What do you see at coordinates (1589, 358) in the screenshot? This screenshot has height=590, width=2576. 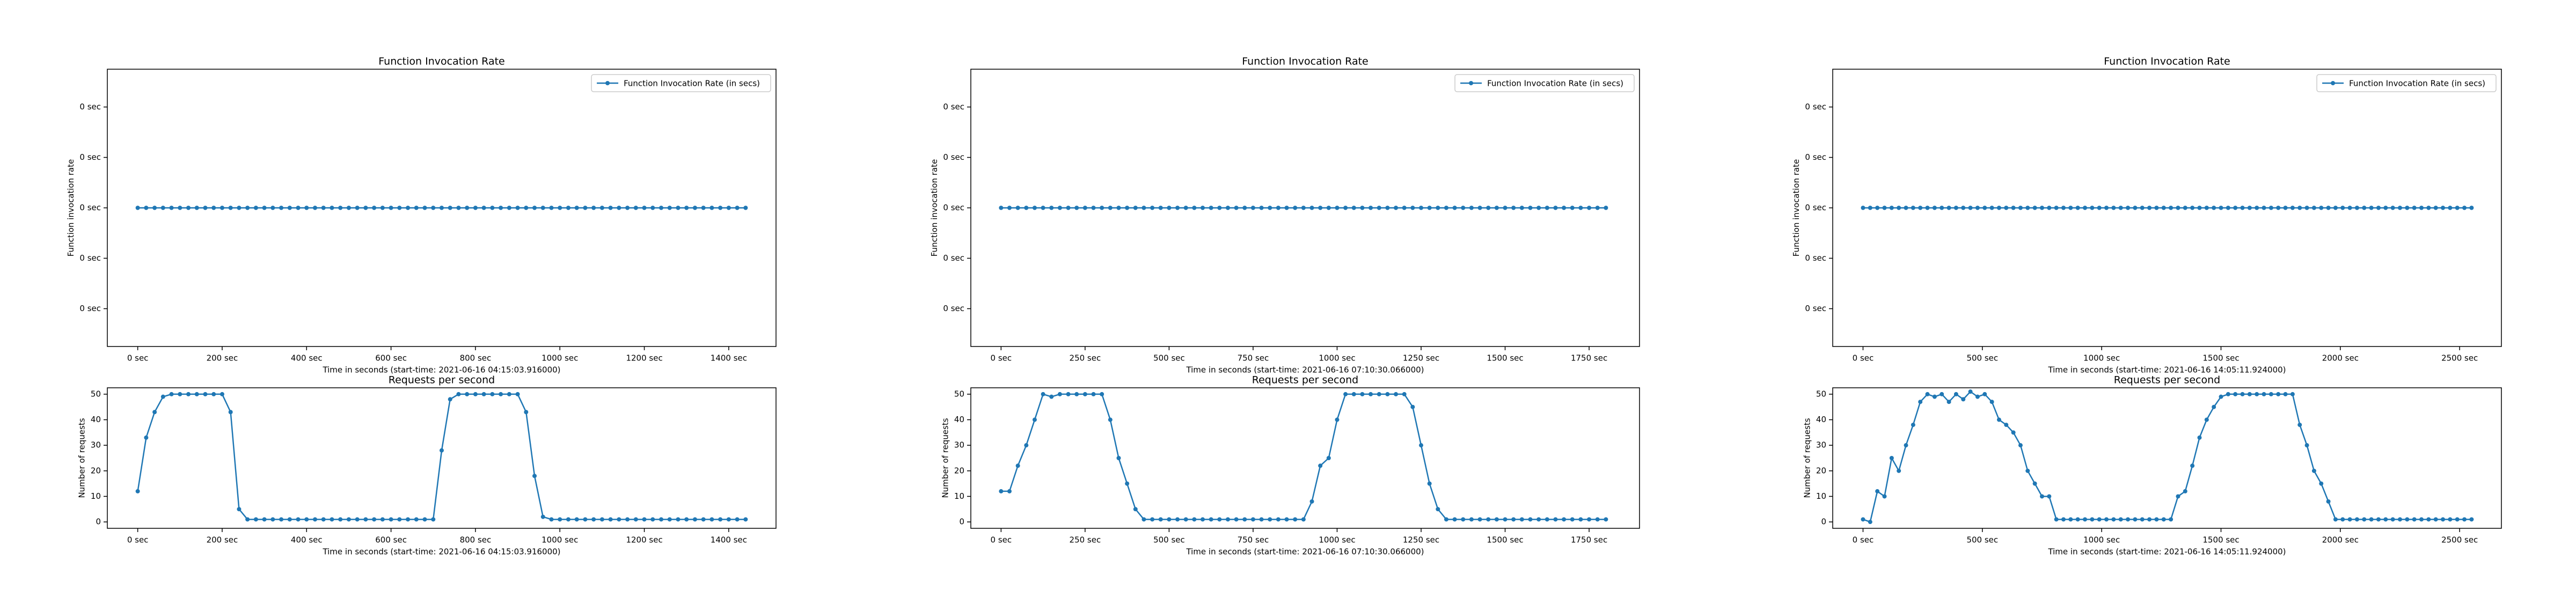 I see `x-tick-label: 1750 sec` at bounding box center [1589, 358].